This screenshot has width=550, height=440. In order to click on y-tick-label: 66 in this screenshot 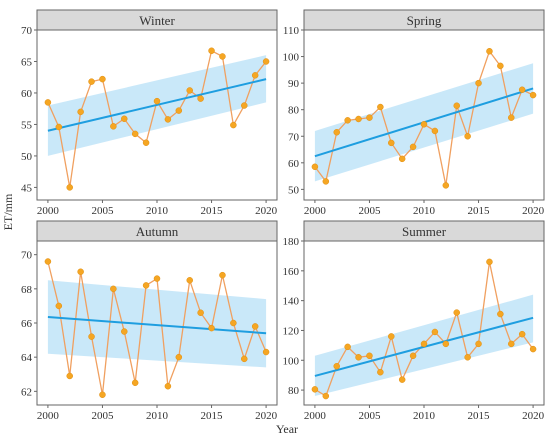, I will do `click(27, 324)`.